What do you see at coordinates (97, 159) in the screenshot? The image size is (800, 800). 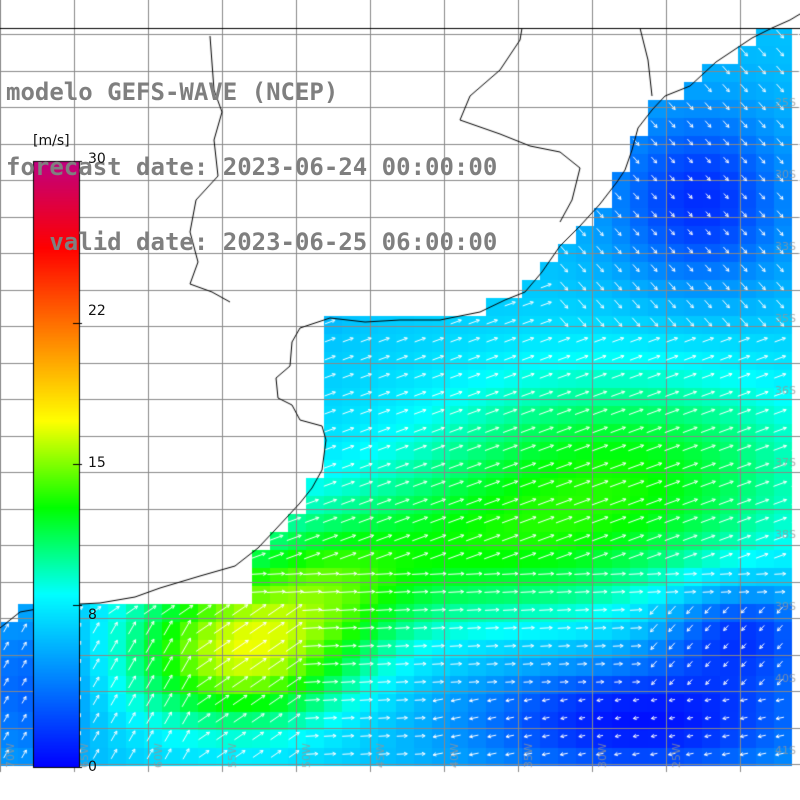 I see `colorbar-tick-30: 30` at bounding box center [97, 159].